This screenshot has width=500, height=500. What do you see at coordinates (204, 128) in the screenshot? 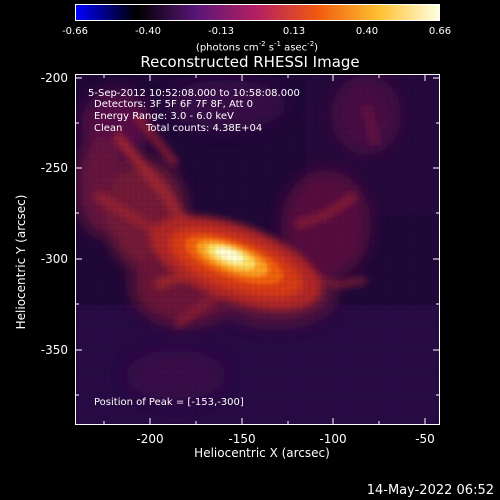
I see `total-counts-label: Total counts: 4.38E+04` at bounding box center [204, 128].